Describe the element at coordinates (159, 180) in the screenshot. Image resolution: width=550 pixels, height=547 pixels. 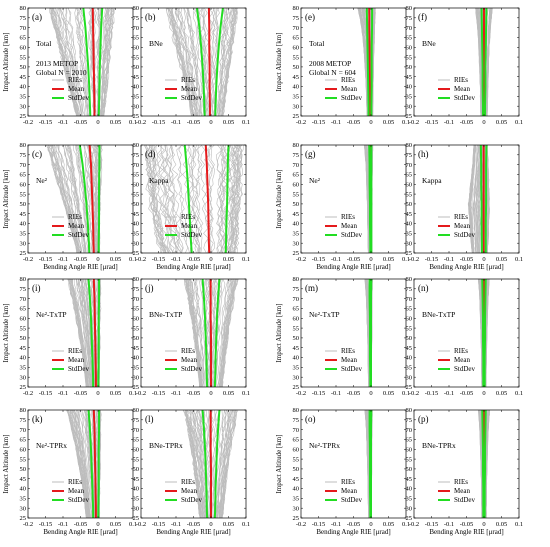
I see `panel-label: Kappa` at that location.